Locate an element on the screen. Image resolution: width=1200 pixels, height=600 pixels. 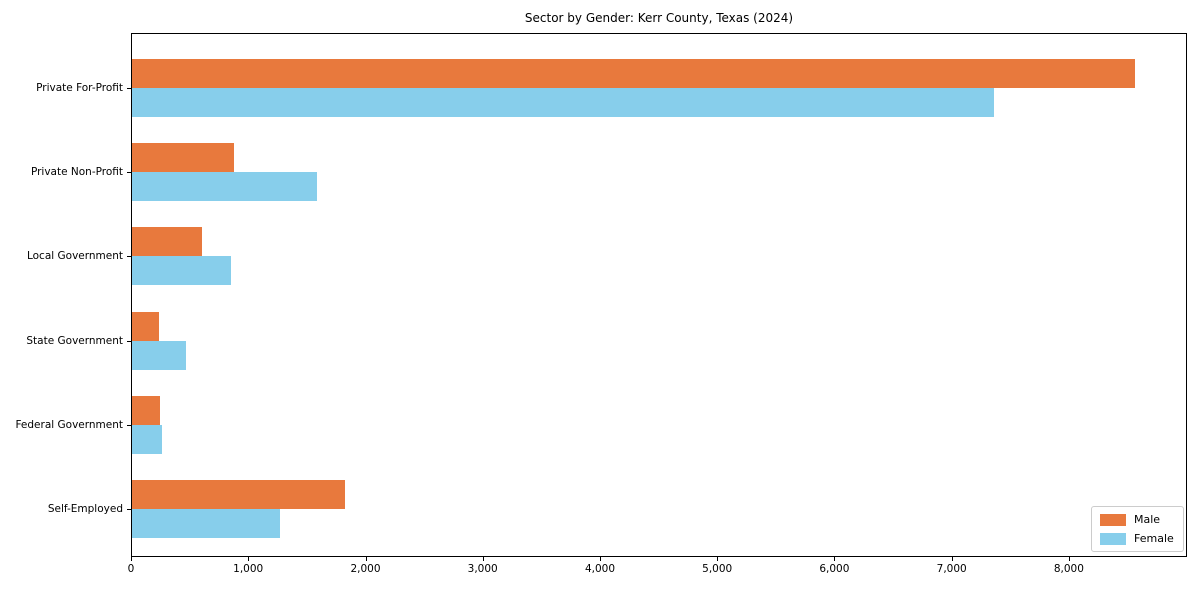
xtick-label-6: 6,000 is located at coordinates (834, 569).